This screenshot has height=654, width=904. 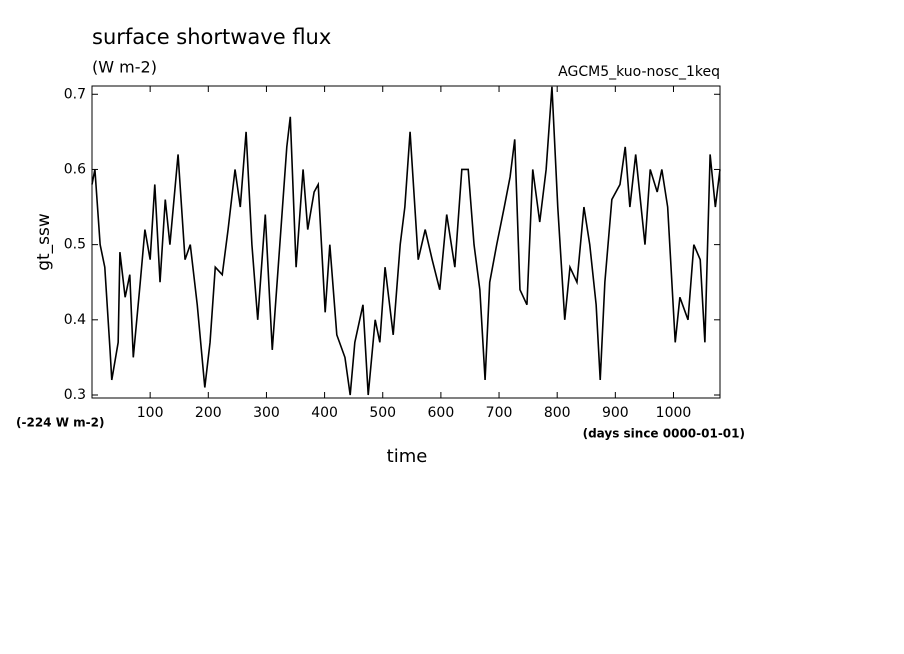 I want to click on chart-title: surface shortwave flux, so click(x=211, y=37).